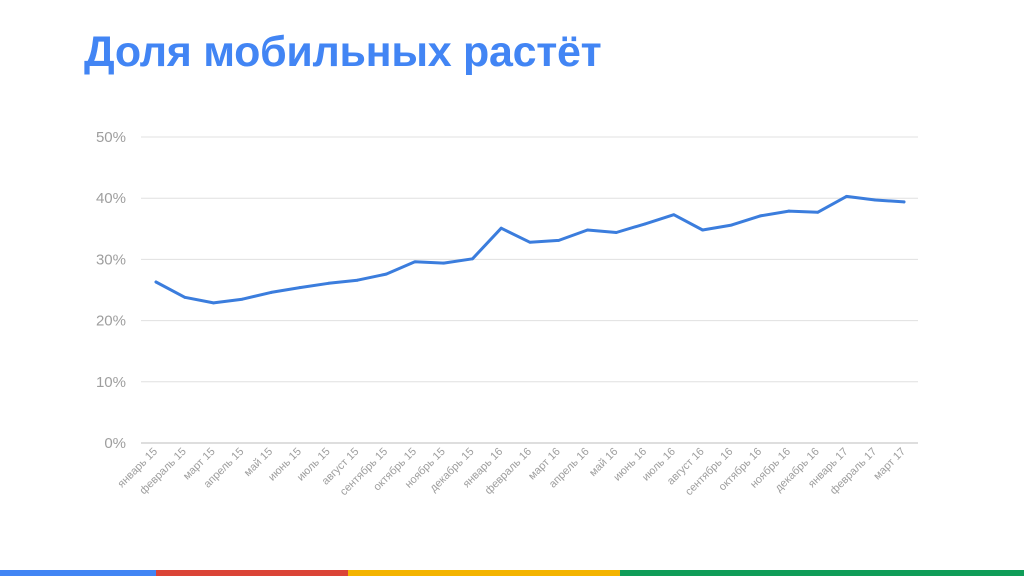 The height and width of the screenshot is (576, 1024). What do you see at coordinates (889, 464) in the screenshot?
I see `x-tick-label: март 17` at bounding box center [889, 464].